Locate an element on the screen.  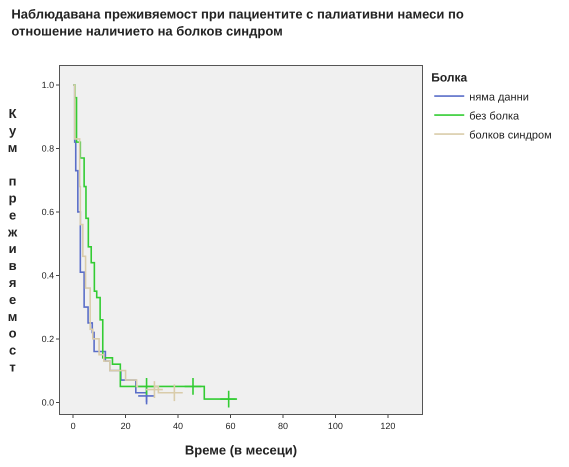
y-tick-label: 0.2 is located at coordinates (48, 339).